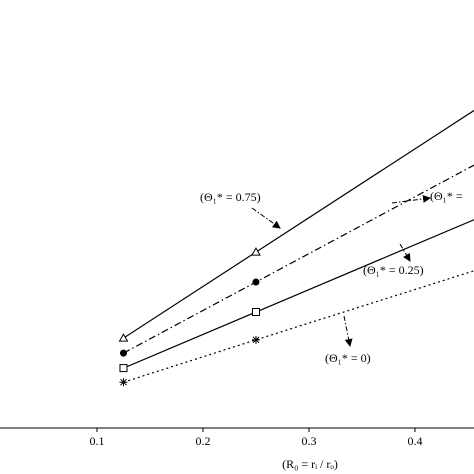 Image resolution: width=474 pixels, height=474 pixels. Describe the element at coordinates (310, 464) in the screenshot. I see `x-axis-label: (R₀ = rᵢ / rₒ)` at that location.